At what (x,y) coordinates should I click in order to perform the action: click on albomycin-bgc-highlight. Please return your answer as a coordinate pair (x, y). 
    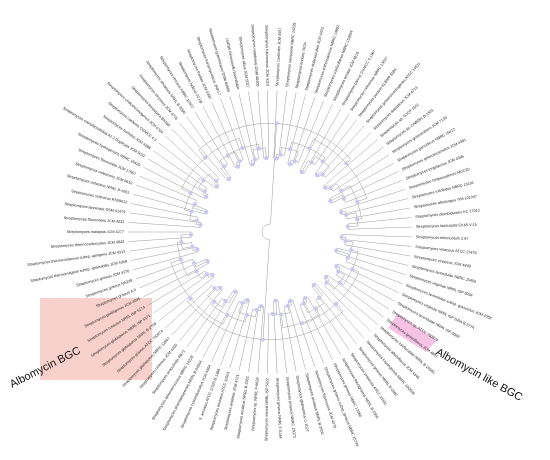
    Looking at the image, I should click on (96, 339).